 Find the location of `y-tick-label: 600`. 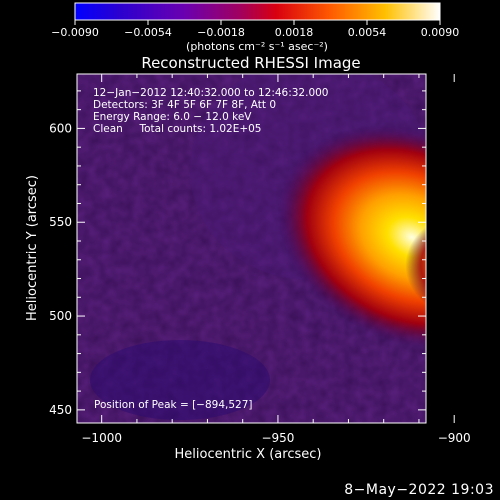

y-tick-label: 600 is located at coordinates (60, 128).